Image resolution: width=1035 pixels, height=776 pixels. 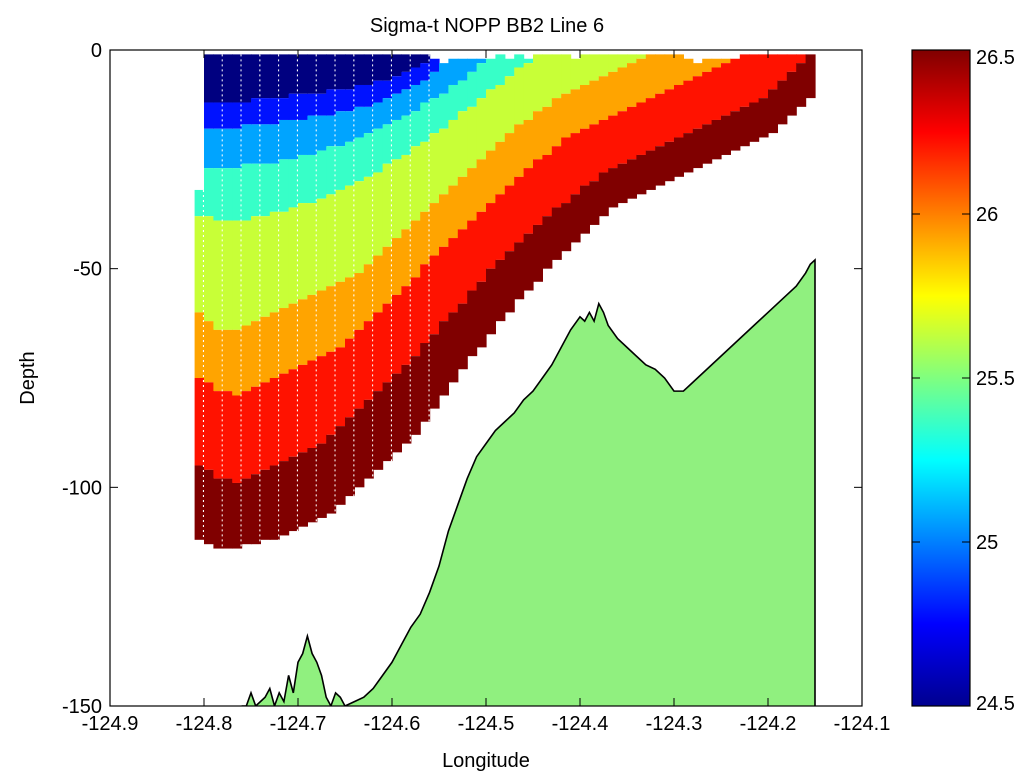 I want to click on y-tick-label: 0, so click(x=96, y=51).